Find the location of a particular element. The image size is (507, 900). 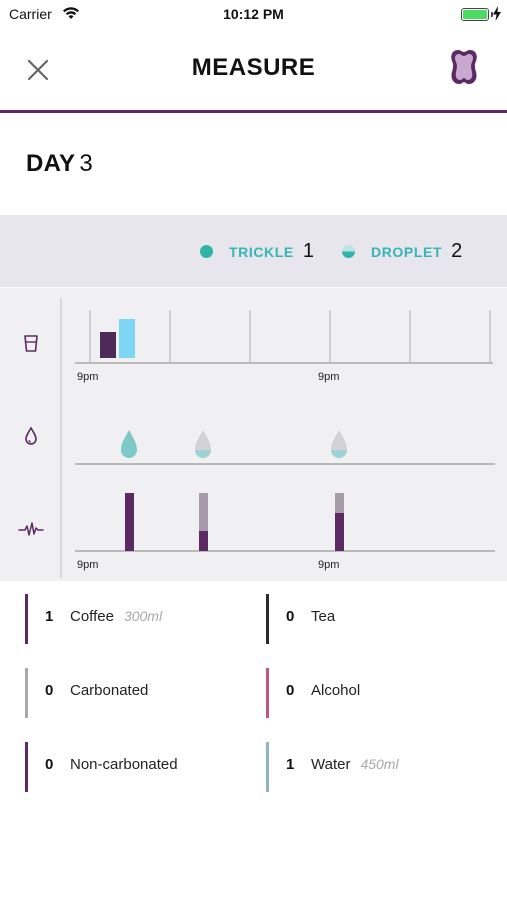

time-label-bottom-2: 9pm is located at coordinates (328, 565).